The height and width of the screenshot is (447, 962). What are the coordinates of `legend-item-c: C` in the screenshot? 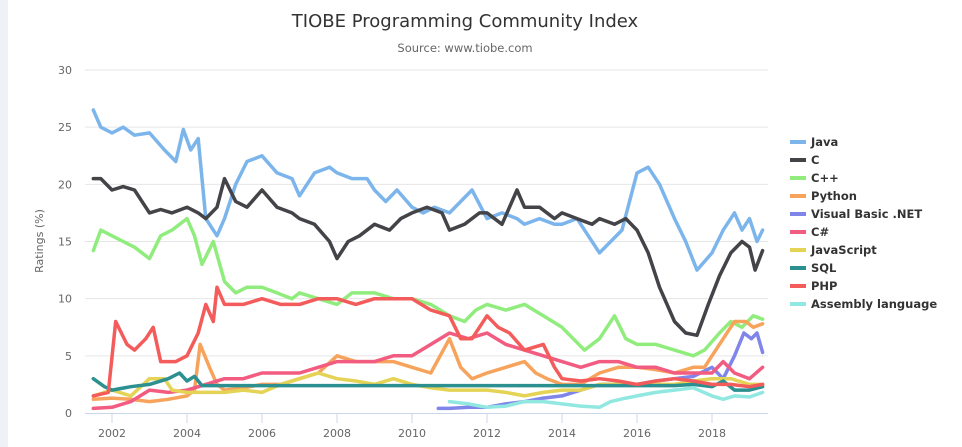 It's located at (804, 160).